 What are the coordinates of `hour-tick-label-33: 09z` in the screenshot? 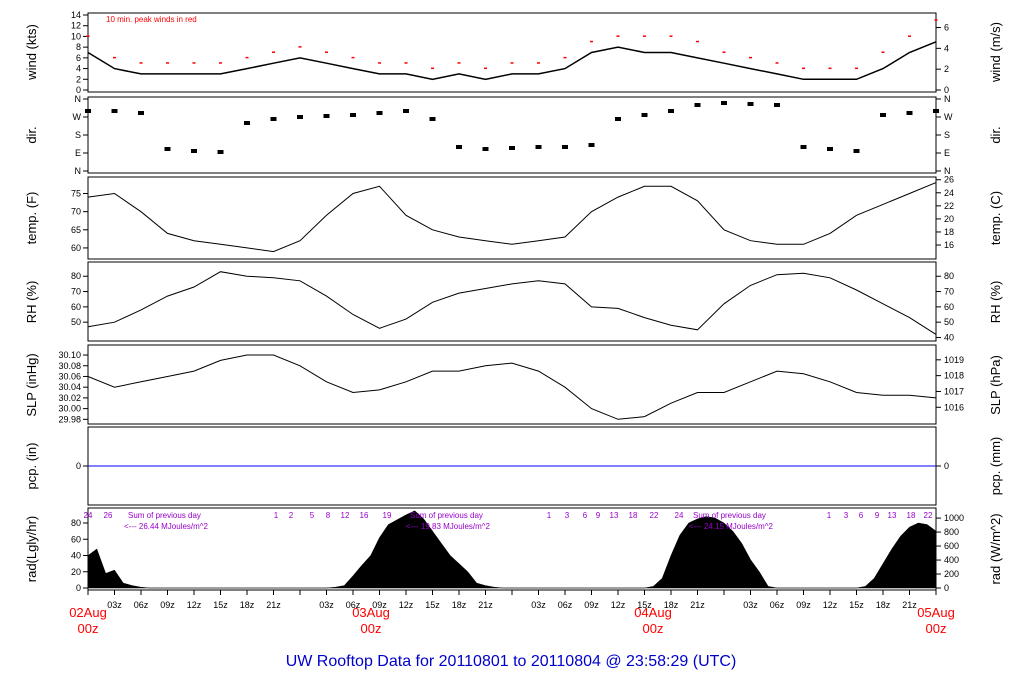 It's located at (379, 605).